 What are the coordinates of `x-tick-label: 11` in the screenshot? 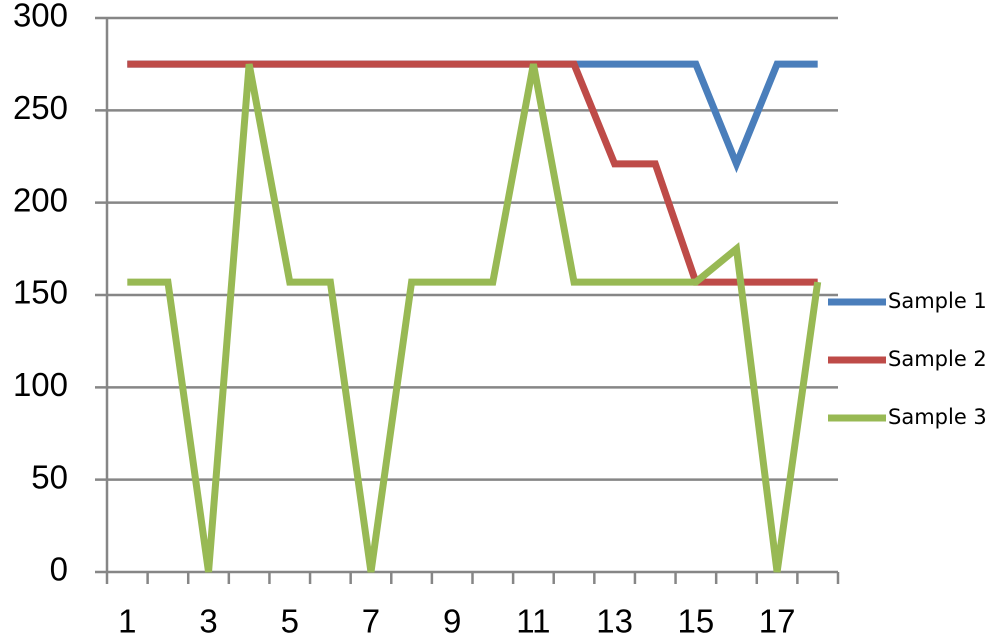 It's located at (533, 621).